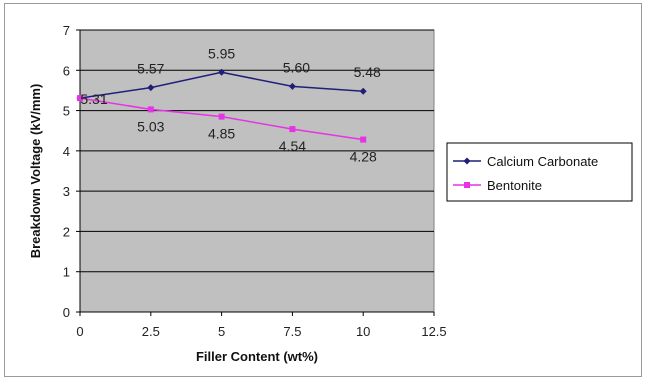  I want to click on legend-box, so click(539, 172).